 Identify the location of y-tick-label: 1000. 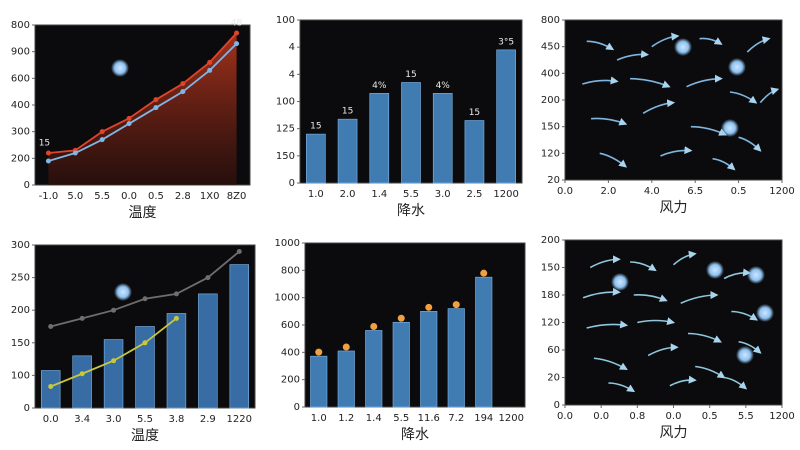
(287, 243).